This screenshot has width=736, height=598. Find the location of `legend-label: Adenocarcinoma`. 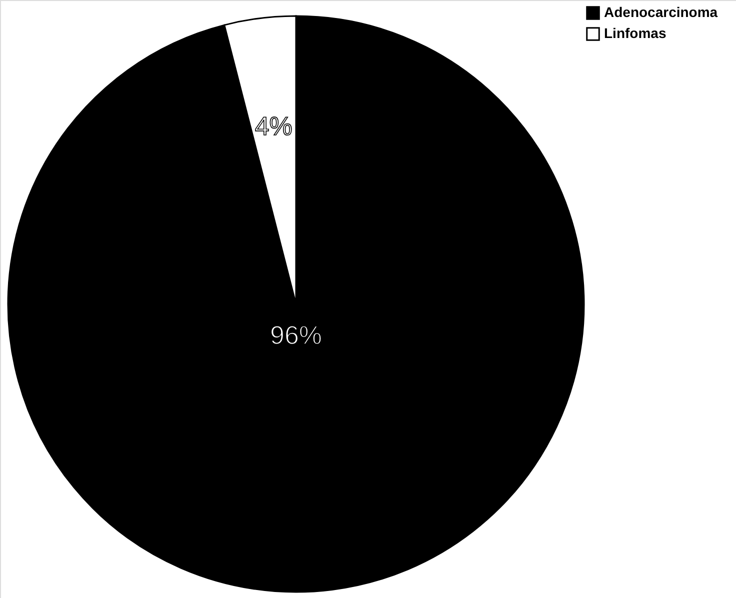

legend-label: Adenocarcinoma is located at coordinates (661, 12).